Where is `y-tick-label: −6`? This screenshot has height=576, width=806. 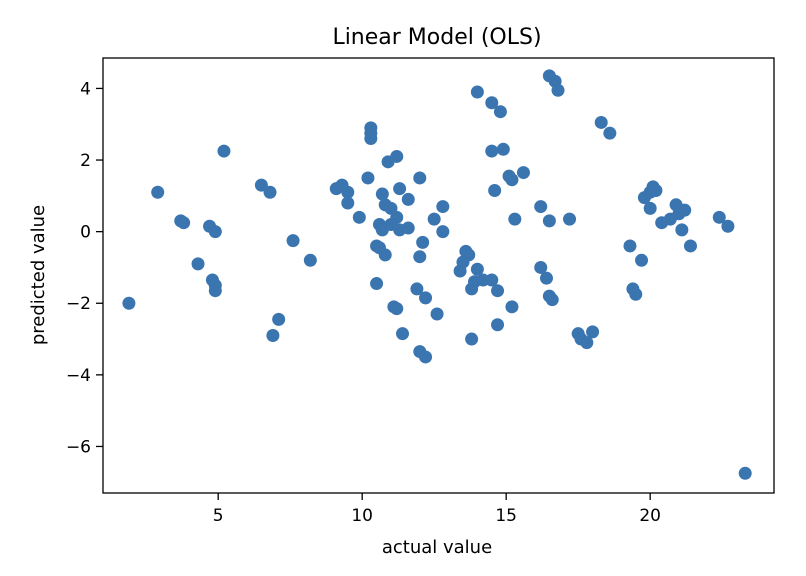
y-tick-label: −6 is located at coordinates (78, 447).